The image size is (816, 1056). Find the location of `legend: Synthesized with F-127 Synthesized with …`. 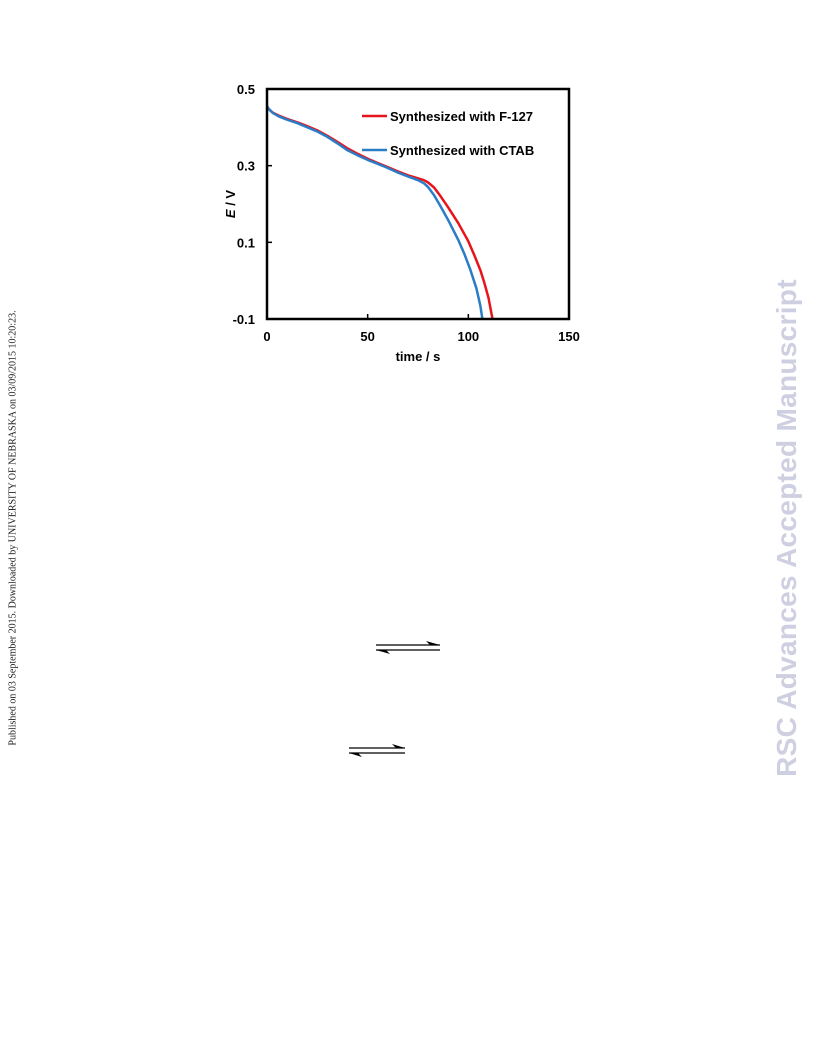

legend: Synthesized with F-127 Synthesized with … is located at coordinates (448, 133).